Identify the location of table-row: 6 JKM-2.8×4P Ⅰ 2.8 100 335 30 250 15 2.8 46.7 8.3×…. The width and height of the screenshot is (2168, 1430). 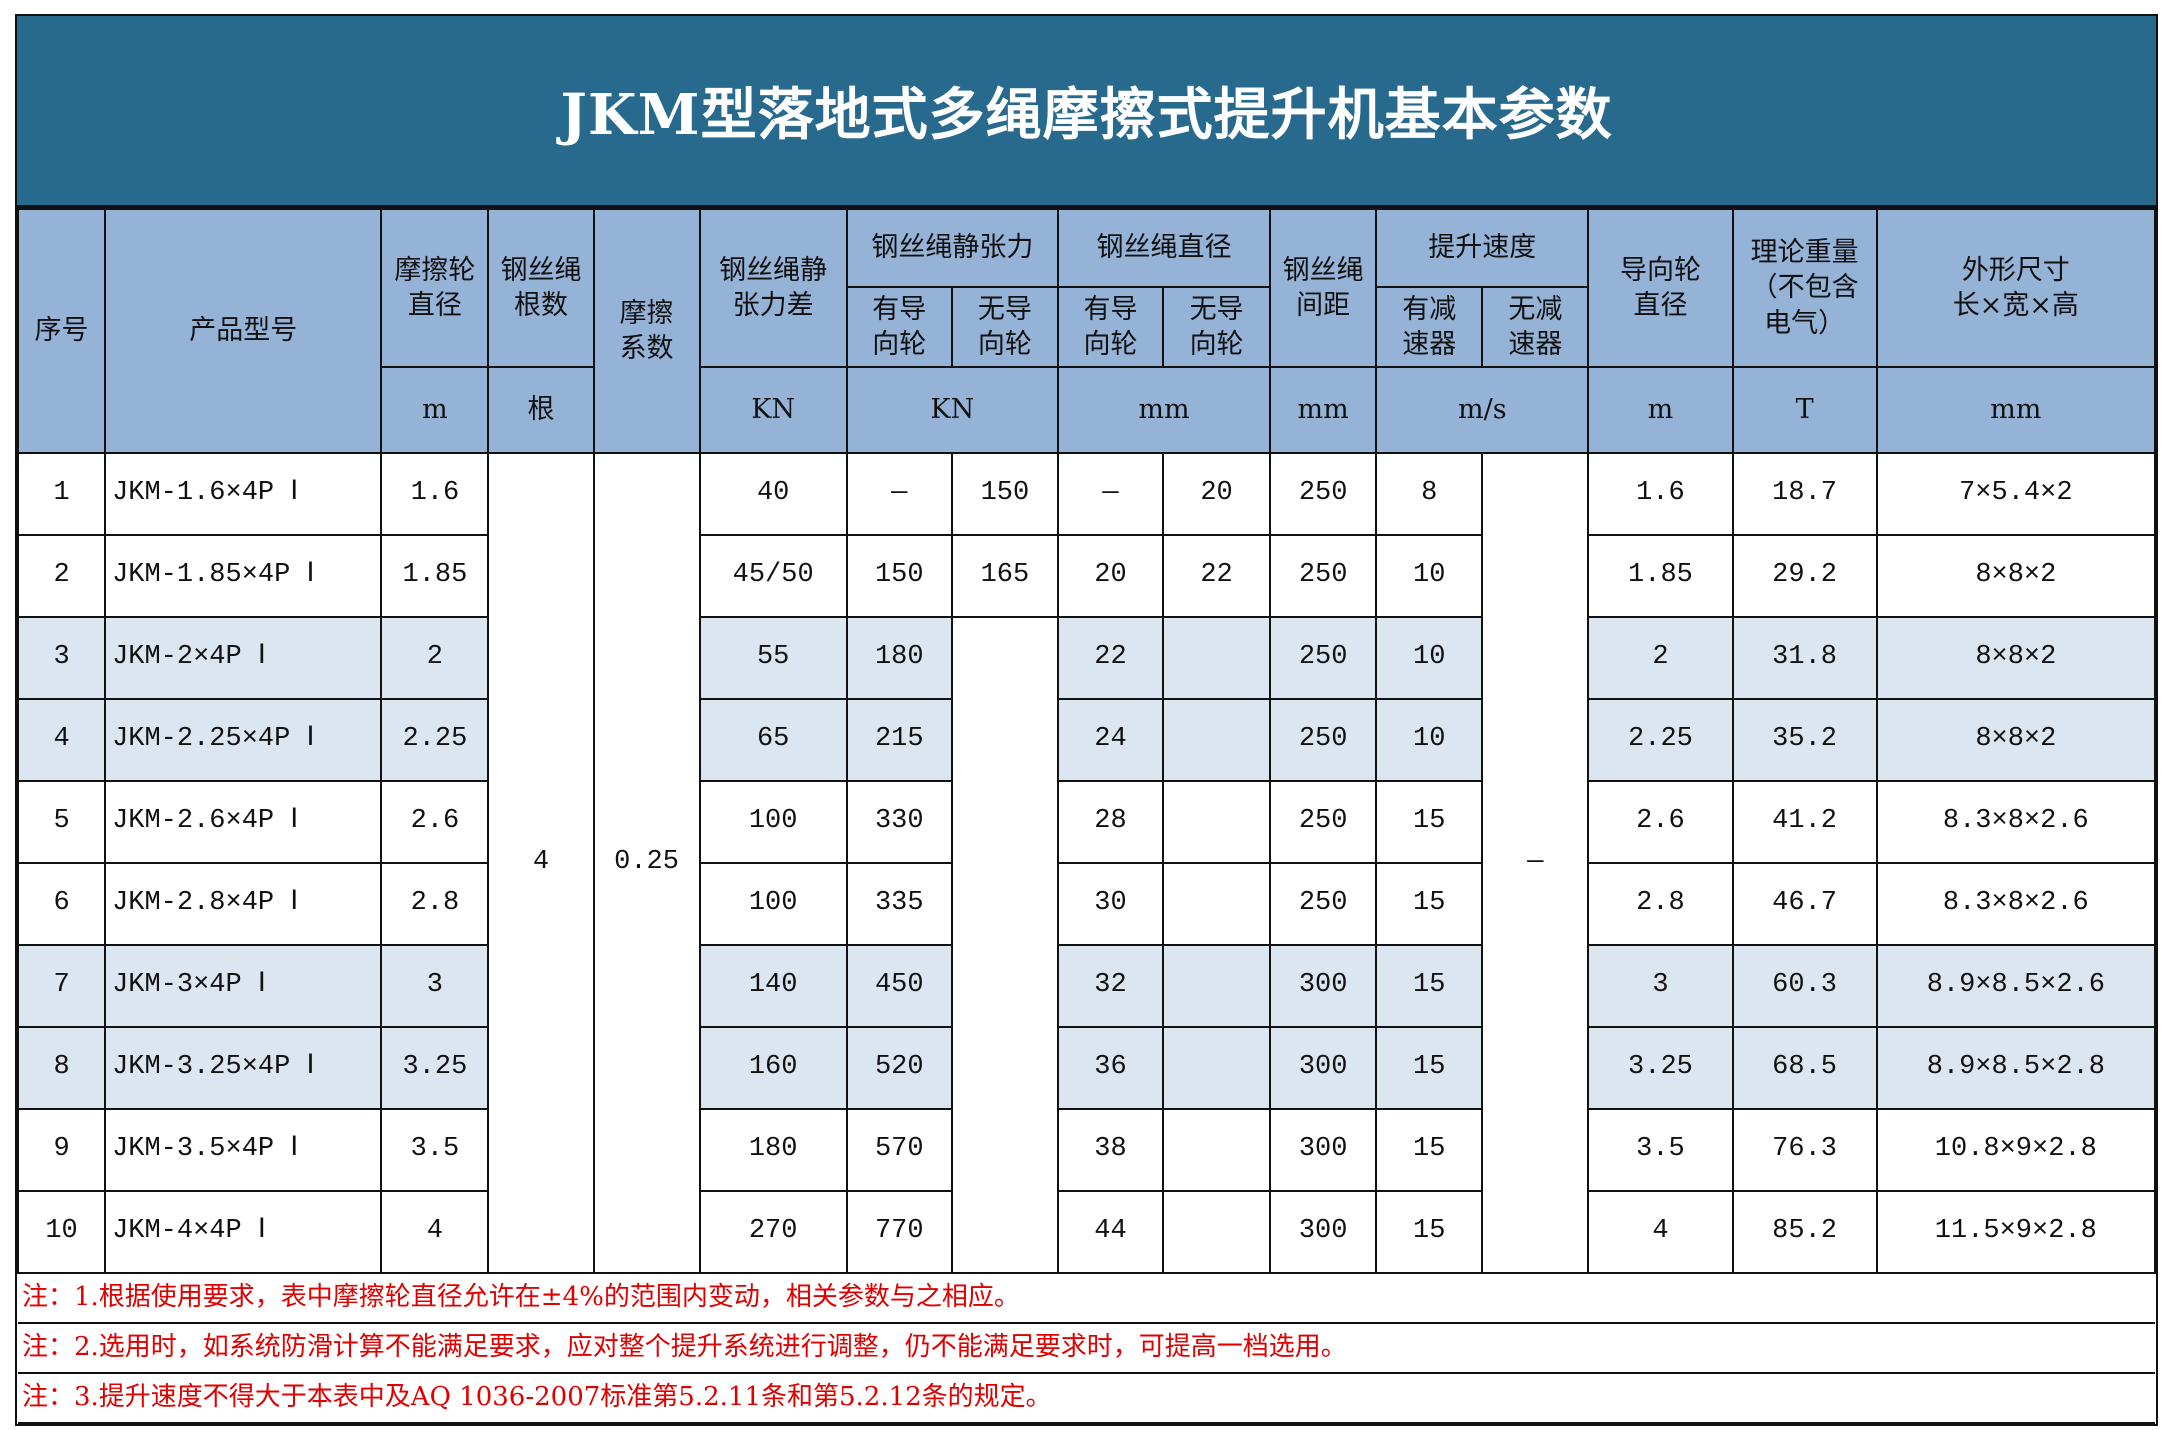
(1086, 904).